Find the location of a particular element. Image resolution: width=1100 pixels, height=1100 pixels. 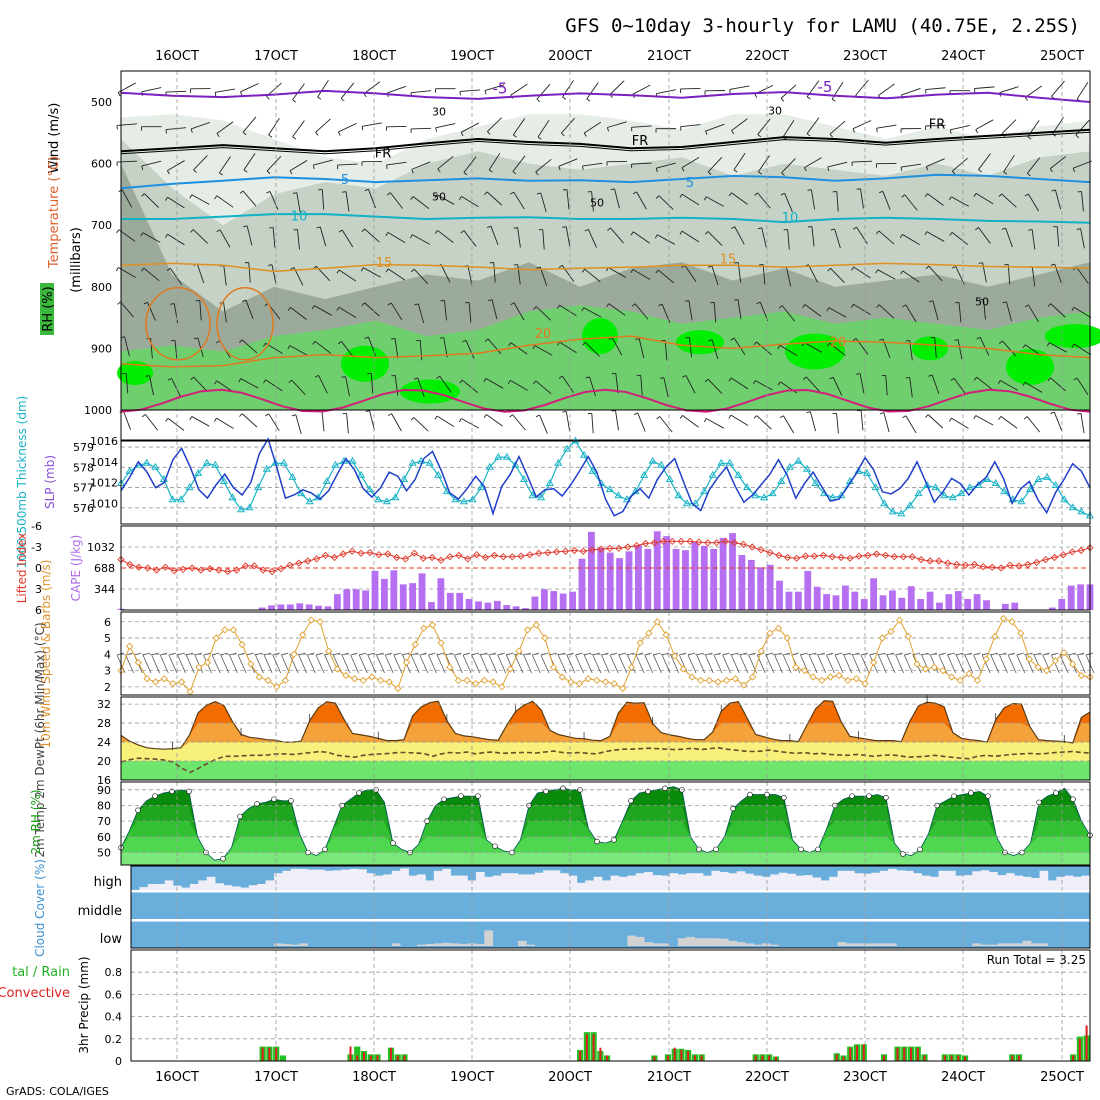

date-label-top: 18OCT is located at coordinates (374, 56).